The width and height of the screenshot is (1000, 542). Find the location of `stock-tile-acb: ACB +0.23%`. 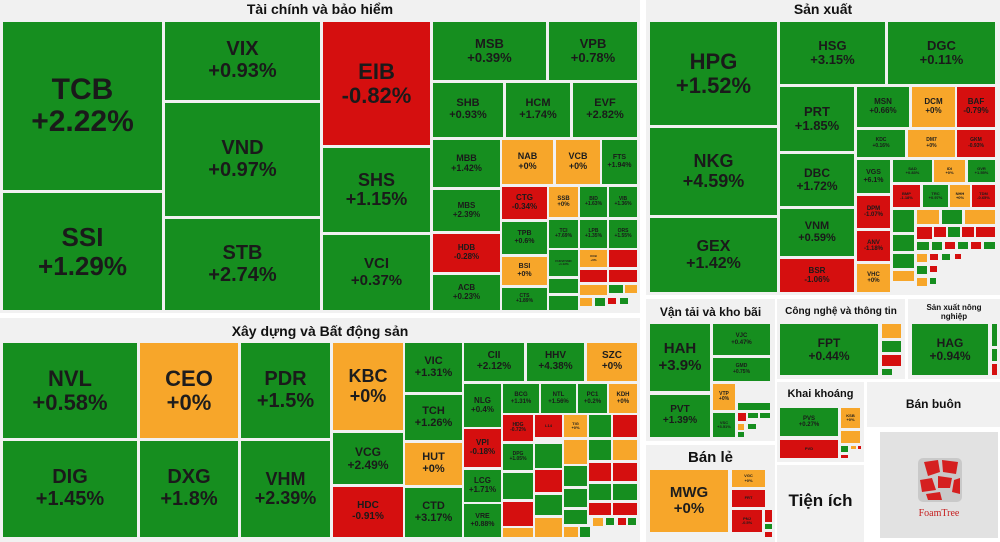

stock-tile-acb: ACB +0.23% is located at coordinates (466, 292).